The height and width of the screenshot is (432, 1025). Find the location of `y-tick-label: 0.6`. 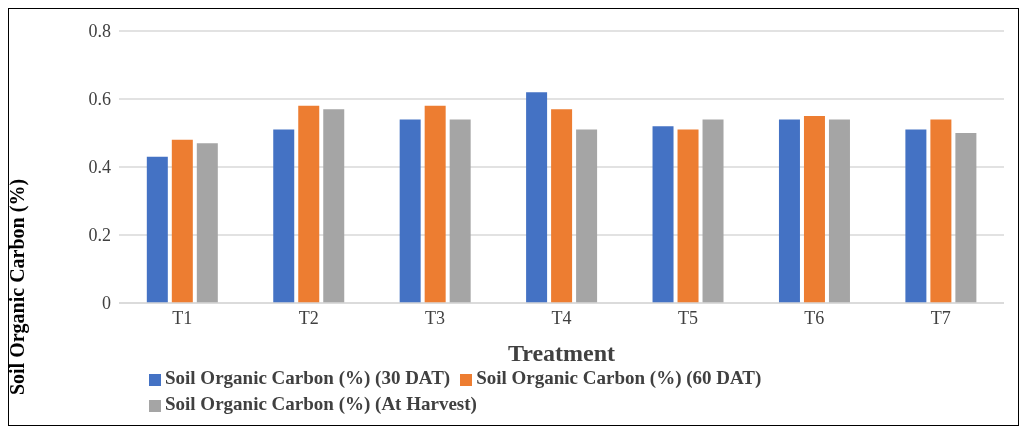

y-tick-label: 0.6 is located at coordinates (99, 99).